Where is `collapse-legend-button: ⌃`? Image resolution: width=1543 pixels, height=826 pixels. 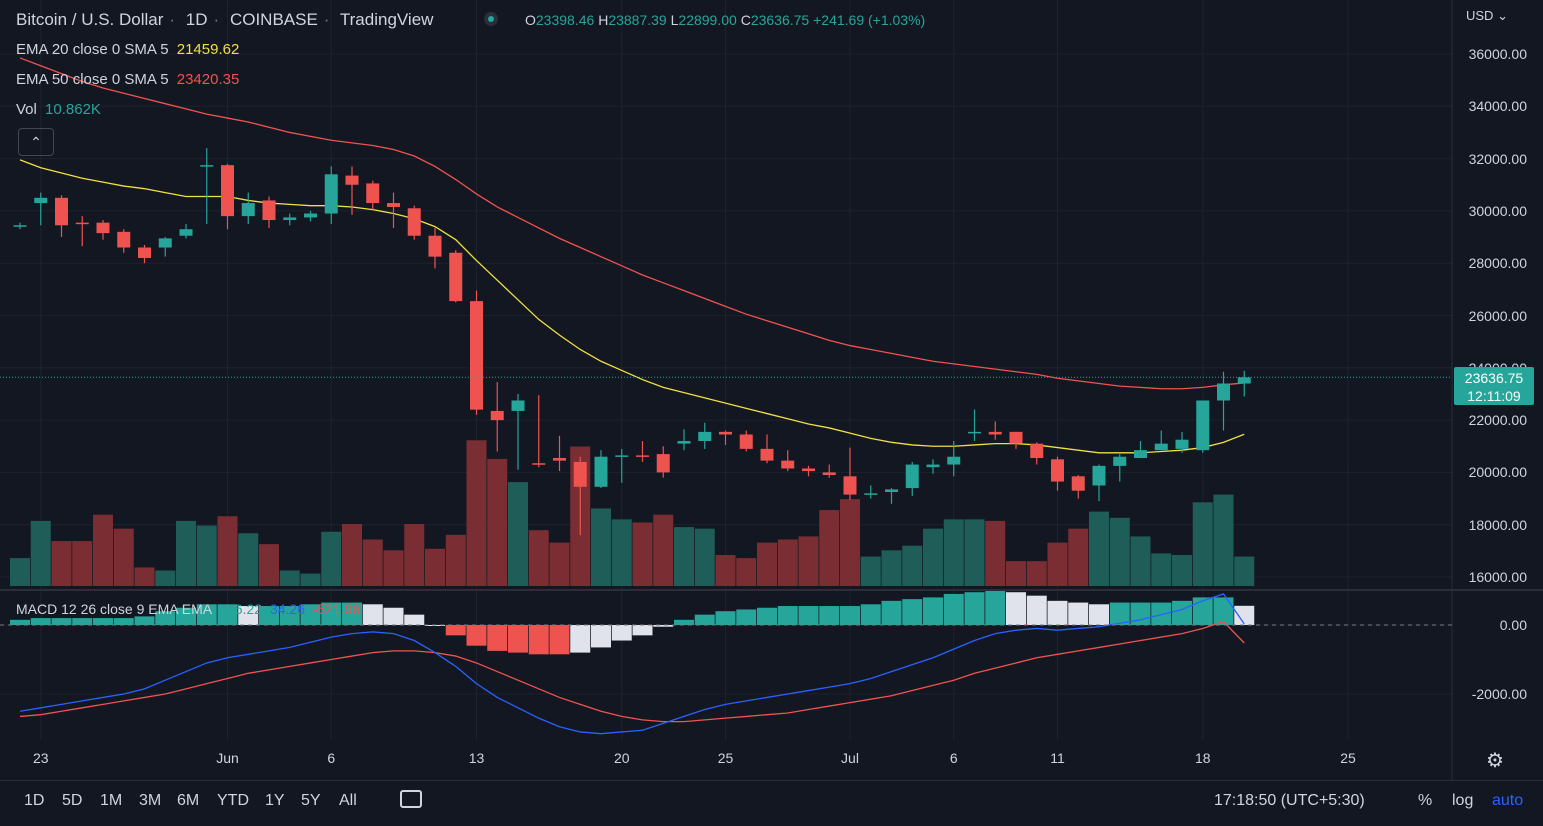
collapse-legend-button: ⌃ is located at coordinates (36, 142).